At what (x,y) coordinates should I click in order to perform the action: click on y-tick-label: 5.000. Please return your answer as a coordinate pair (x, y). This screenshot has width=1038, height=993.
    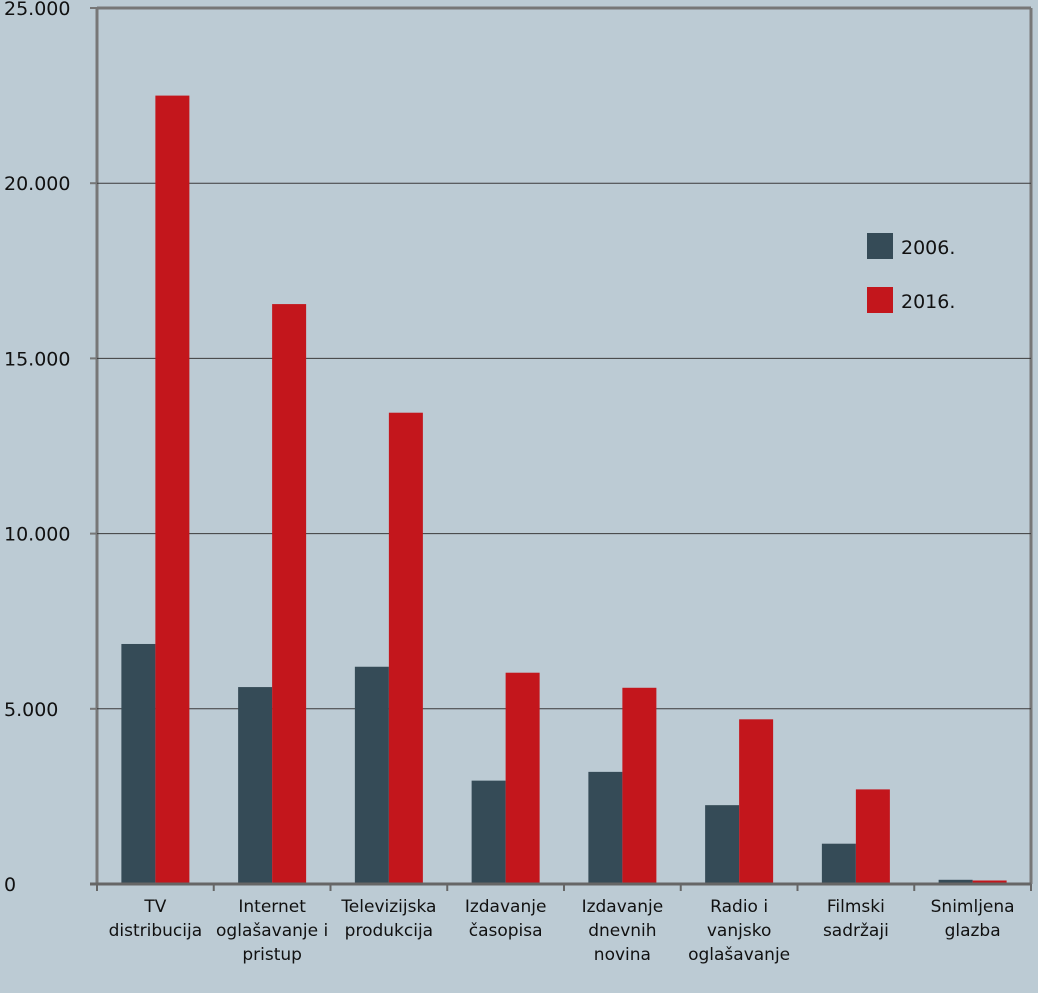
    Looking at the image, I should click on (31, 710).